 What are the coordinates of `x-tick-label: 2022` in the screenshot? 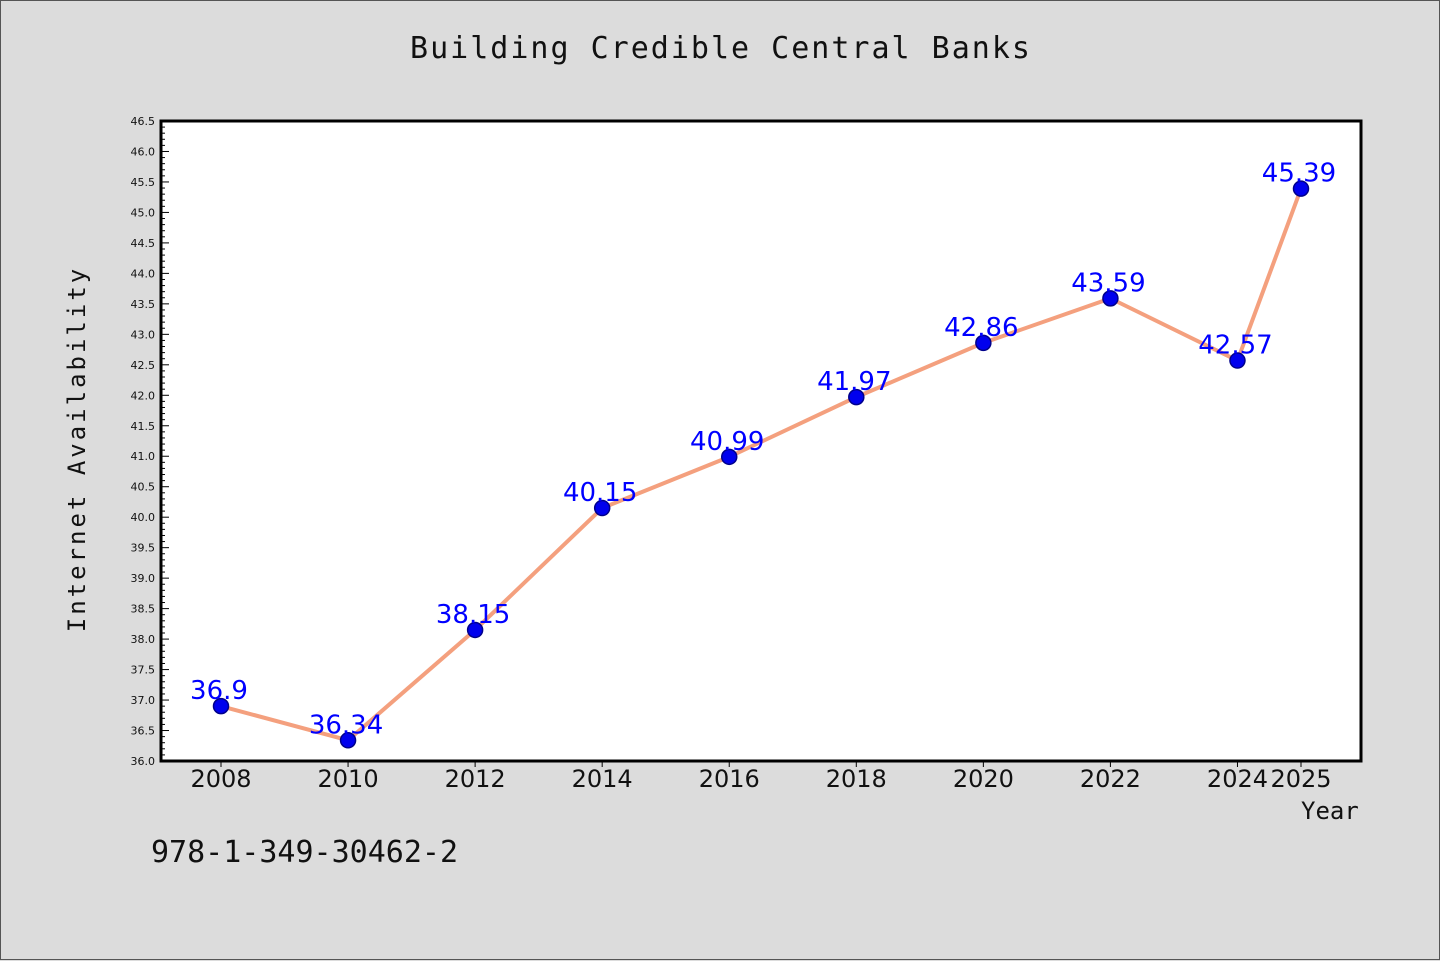 It's located at (1110, 779).